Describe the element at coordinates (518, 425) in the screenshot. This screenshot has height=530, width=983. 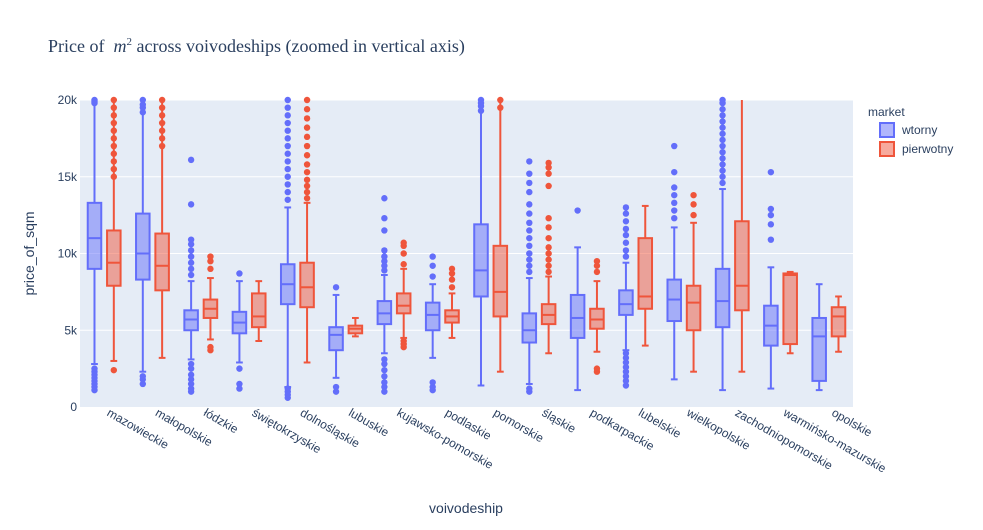
I see `x-tick-label: pomorskie` at that location.